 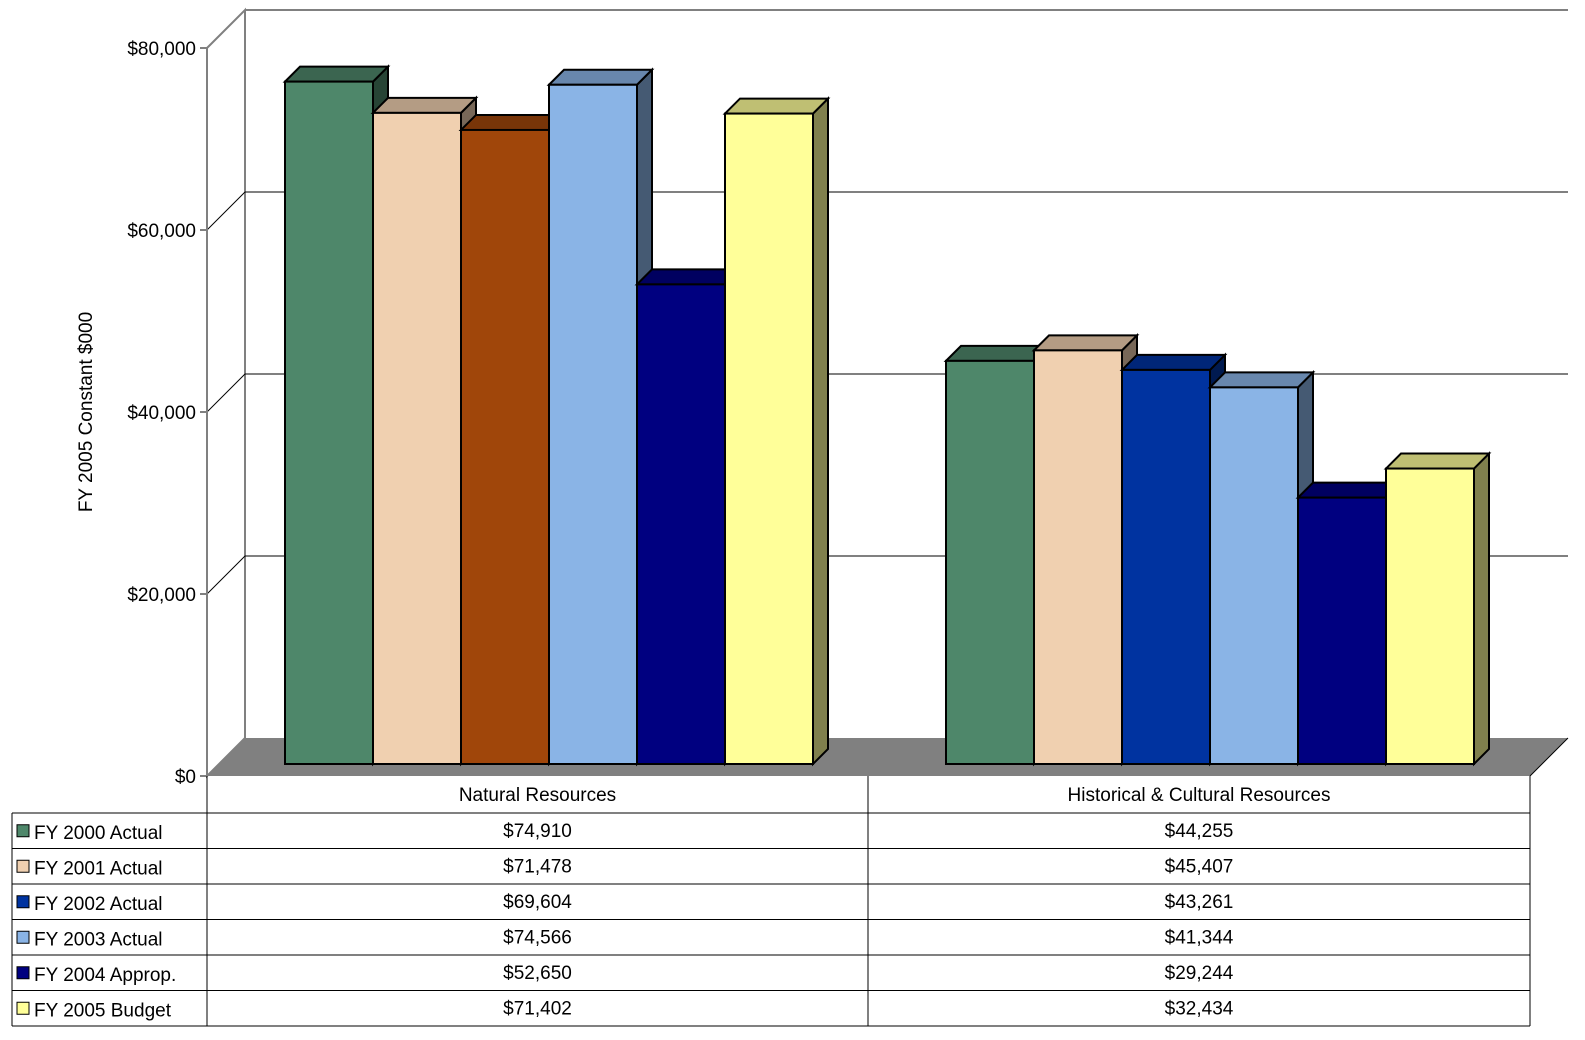 I want to click on data-label: $45,407, so click(x=1199, y=866).